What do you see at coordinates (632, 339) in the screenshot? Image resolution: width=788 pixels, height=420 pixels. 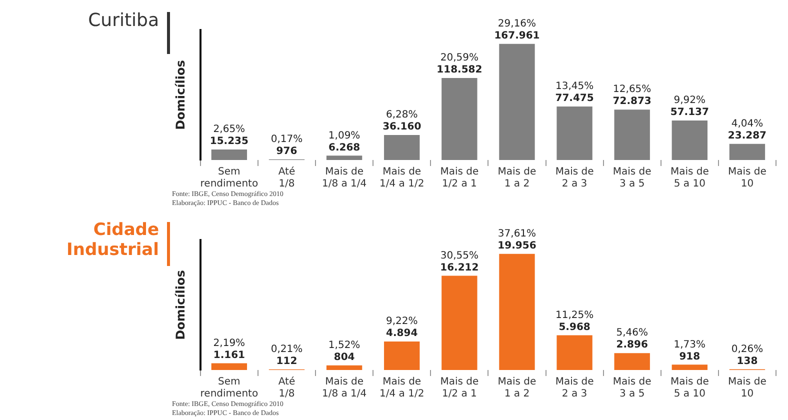 I see `data-label: 5,46% 2.896` at bounding box center [632, 339].